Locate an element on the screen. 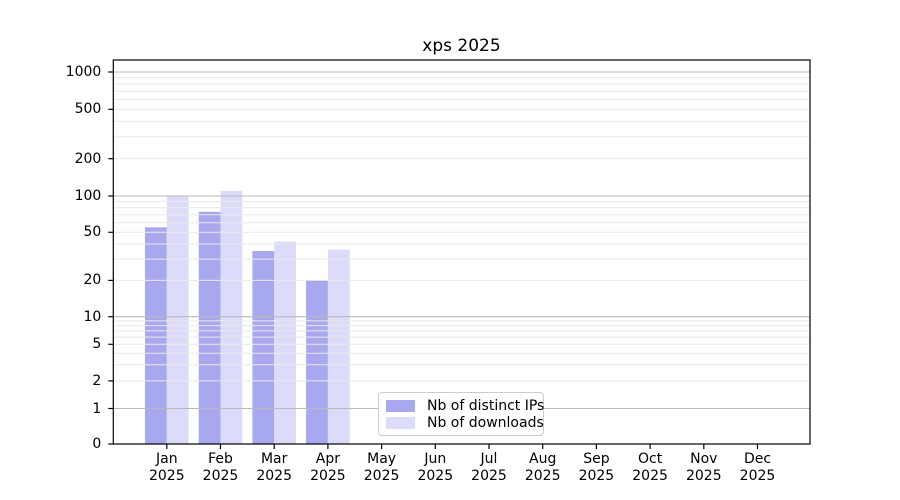  legend-item-distinct-ips: Nb of distinct IPs is located at coordinates (465, 405).